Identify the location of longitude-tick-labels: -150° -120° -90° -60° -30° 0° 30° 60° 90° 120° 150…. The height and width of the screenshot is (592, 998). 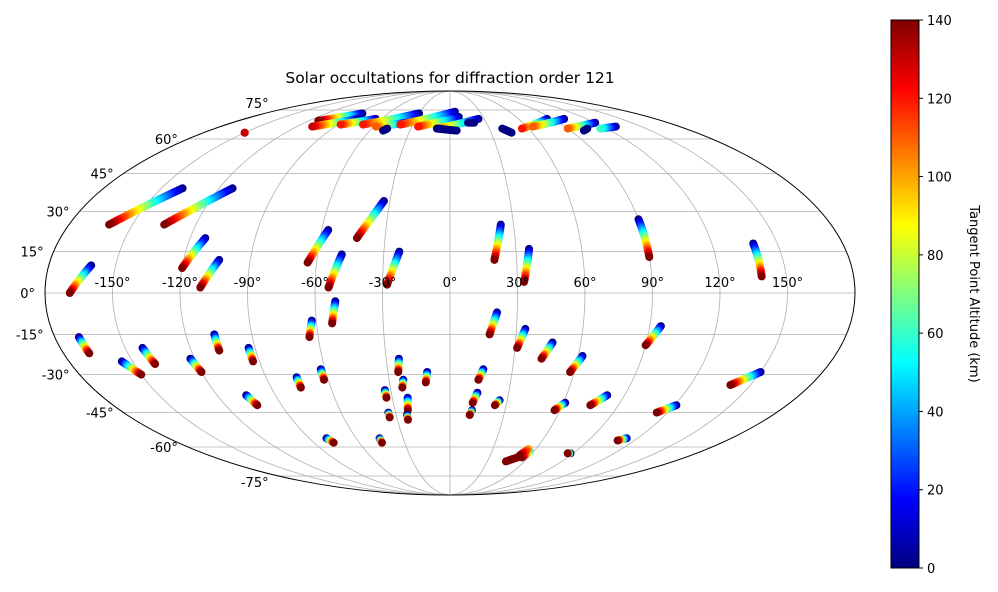
(448, 283).